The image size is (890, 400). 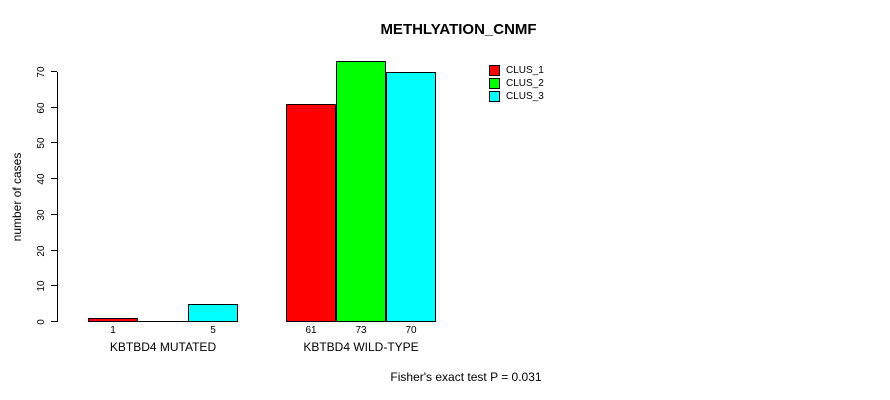 What do you see at coordinates (458, 29) in the screenshot?
I see `chart-title: METHLYATION_CNMF` at bounding box center [458, 29].